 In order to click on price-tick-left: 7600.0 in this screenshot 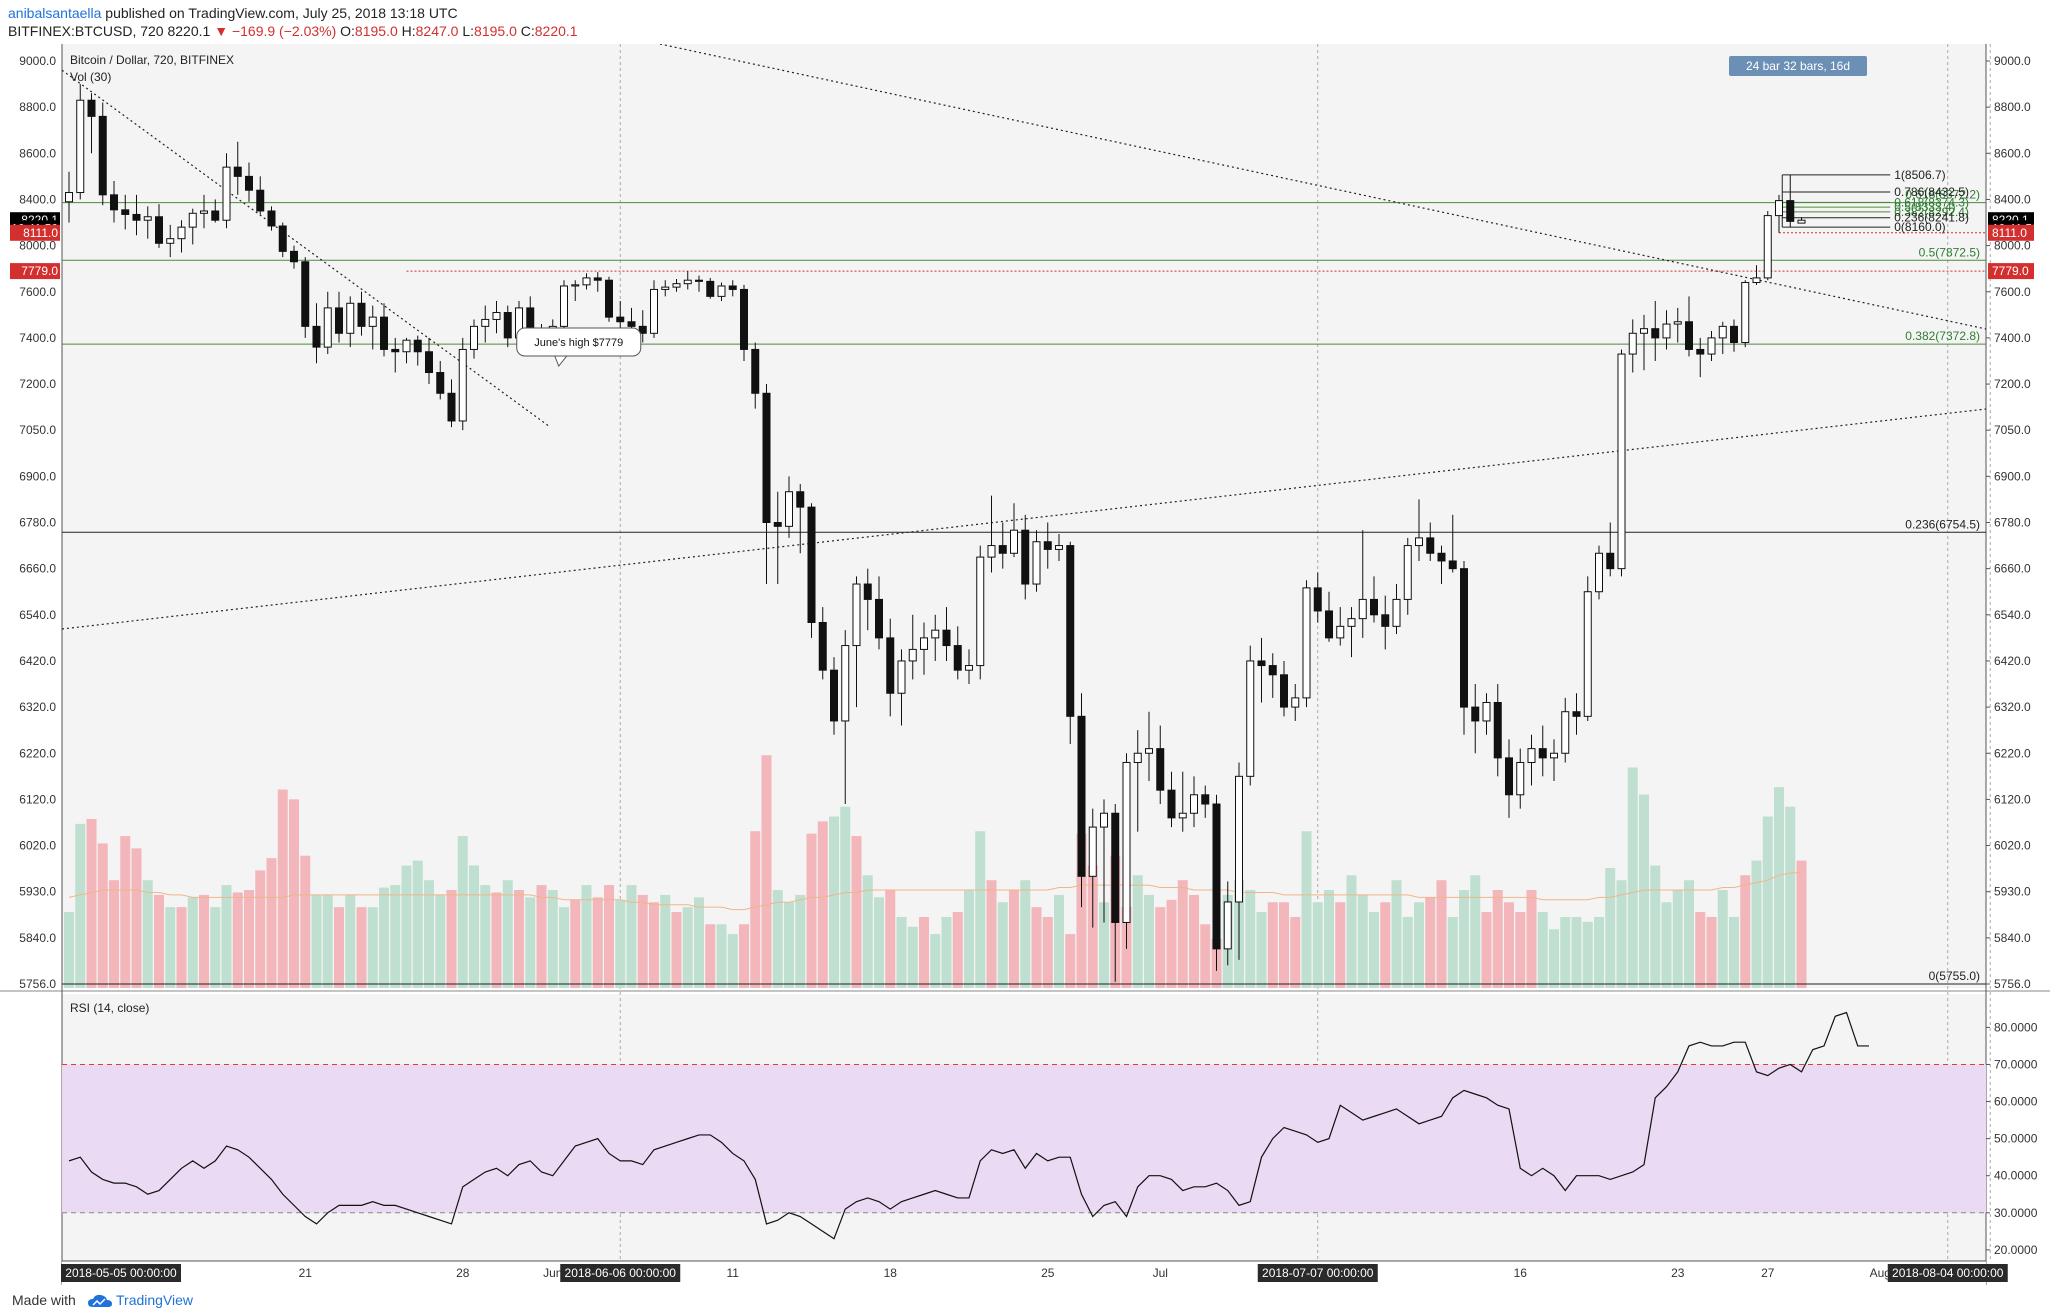, I will do `click(37, 292)`.